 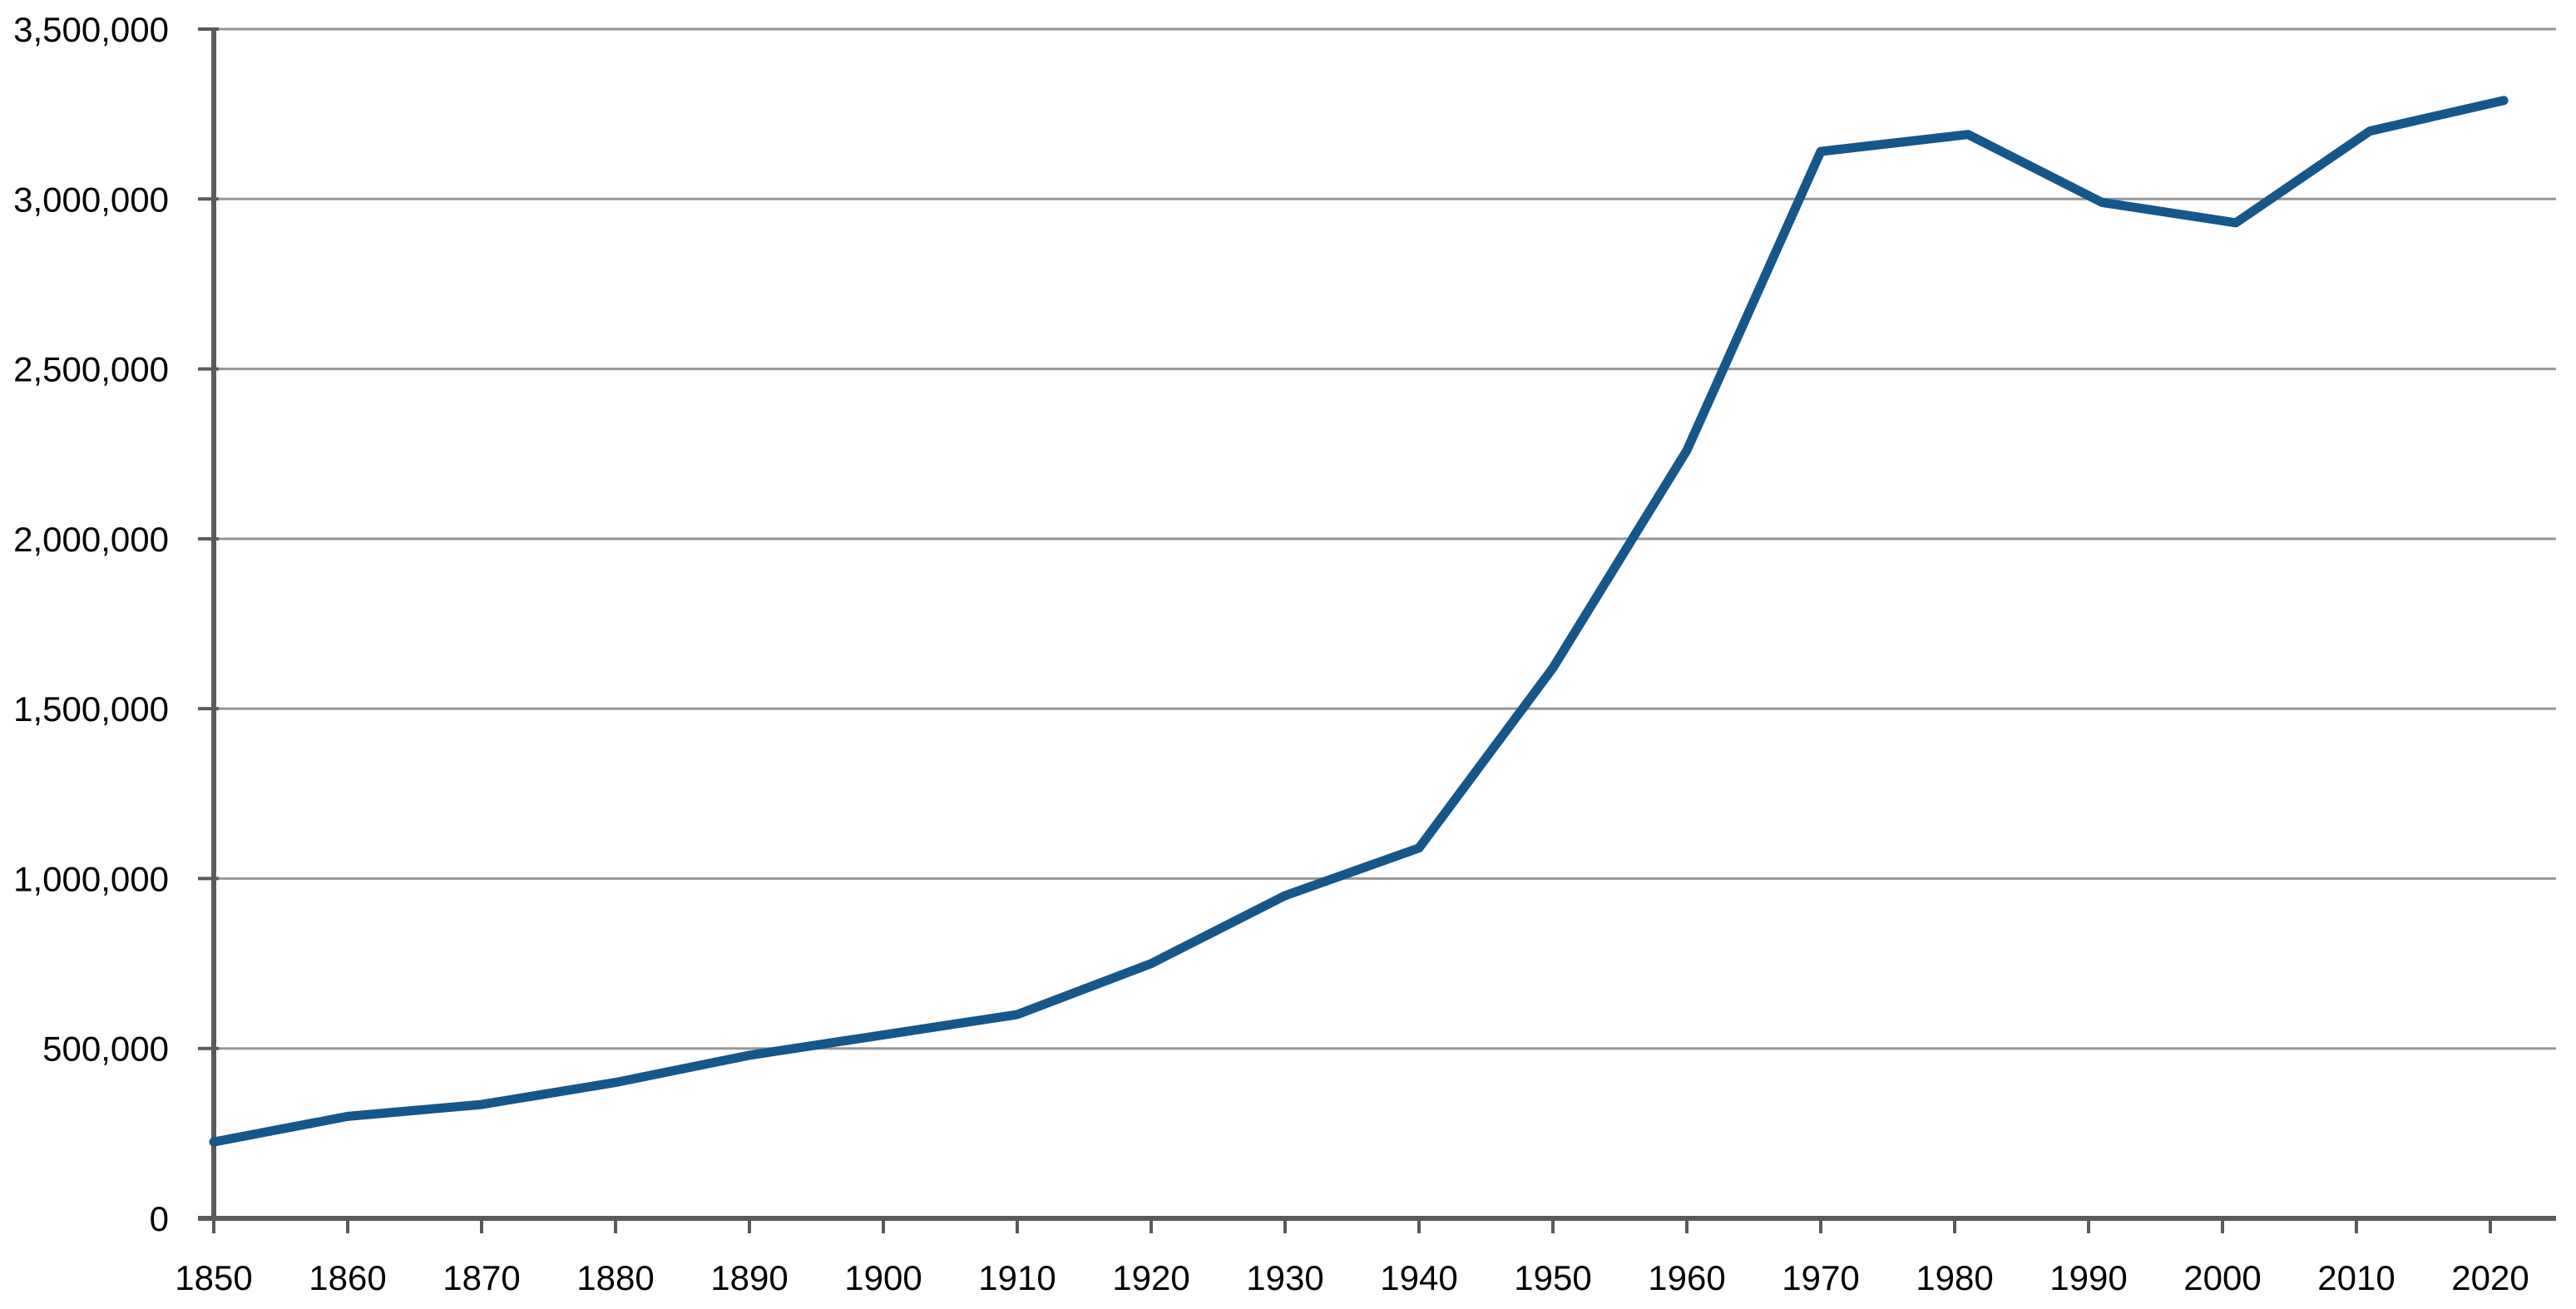 I want to click on y-tick-label: 2,000,000, so click(x=91, y=539).